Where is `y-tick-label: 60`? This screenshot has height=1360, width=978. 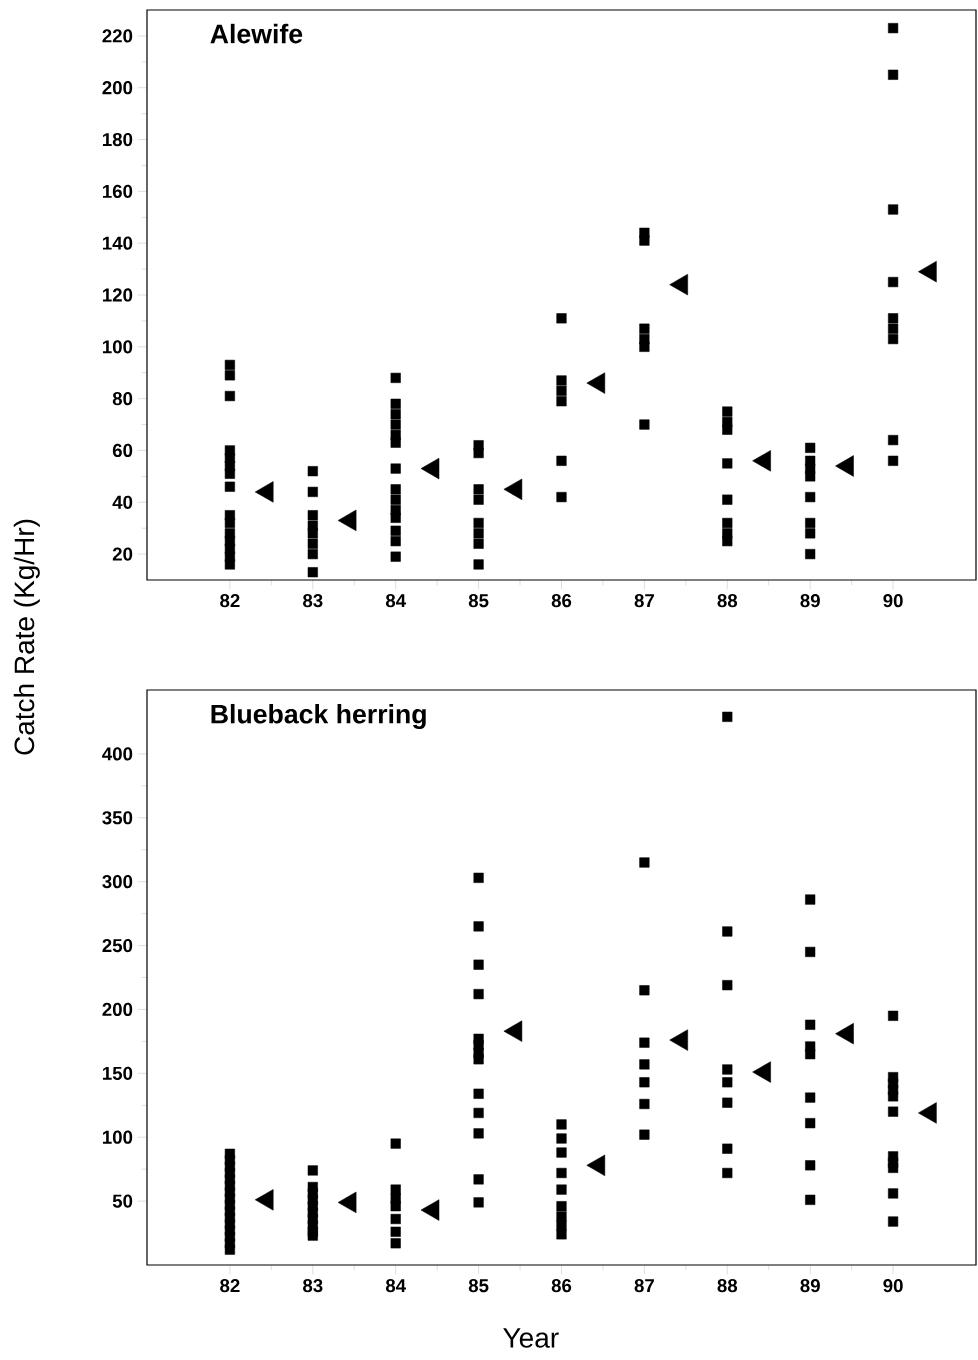 y-tick-label: 60 is located at coordinates (122, 450).